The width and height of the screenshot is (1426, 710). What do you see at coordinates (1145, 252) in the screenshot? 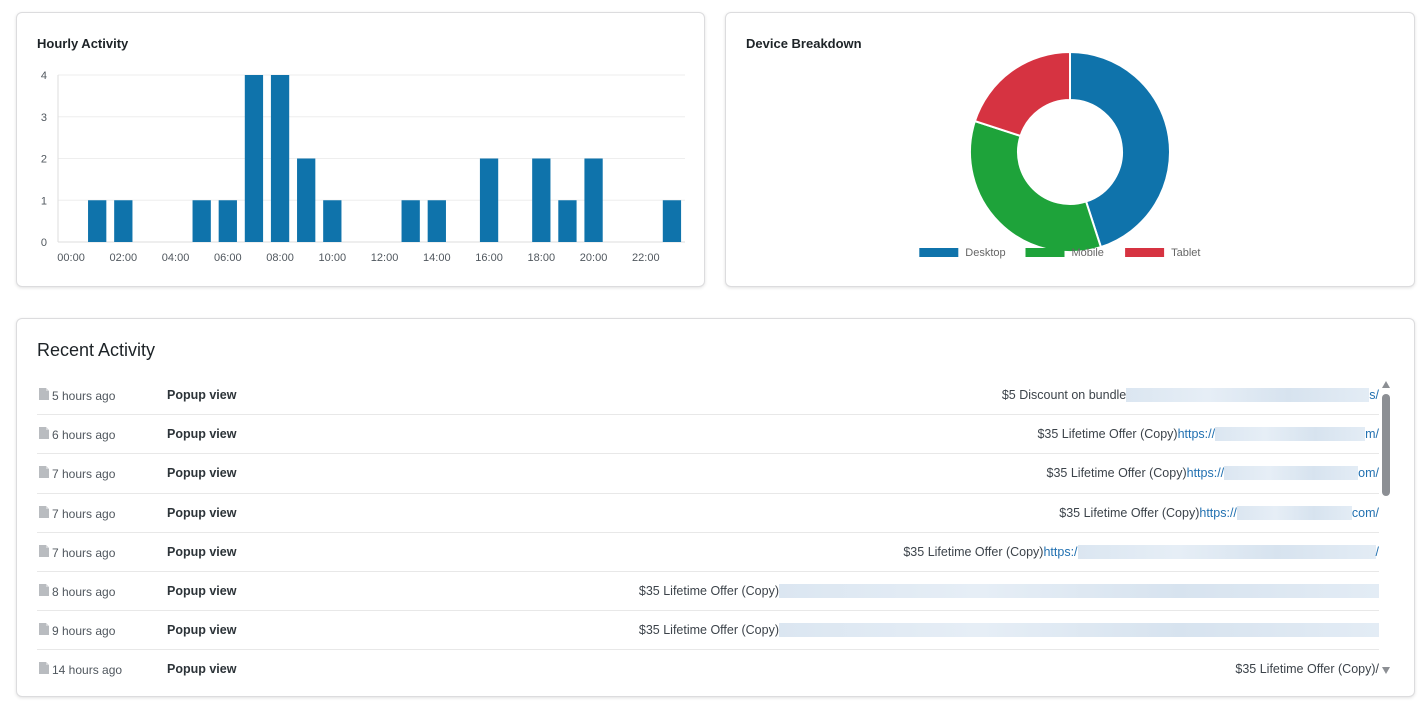
I see `legend-swatch-tablet` at bounding box center [1145, 252].